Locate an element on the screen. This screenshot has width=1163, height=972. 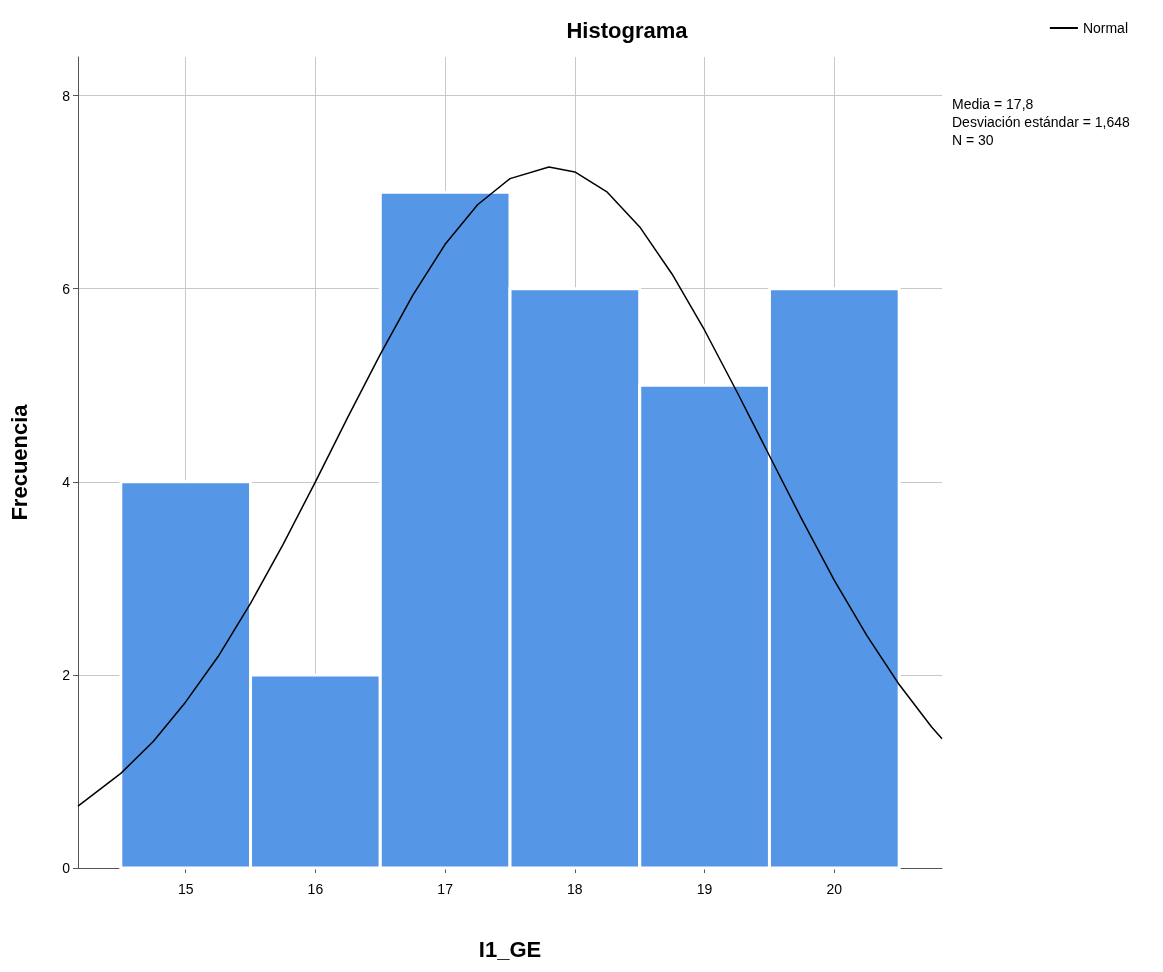
y-tick-label: 4 is located at coordinates (66, 481).